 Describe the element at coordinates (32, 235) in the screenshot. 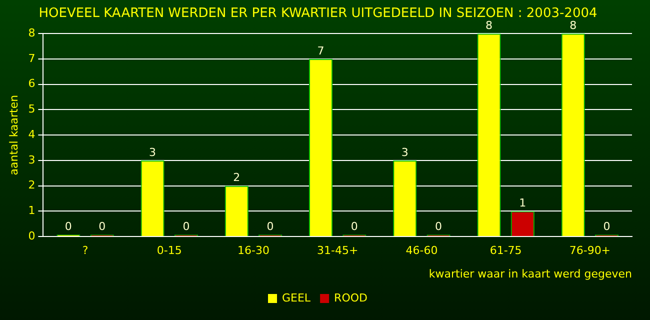

I see `y-tick-label: 0` at that location.